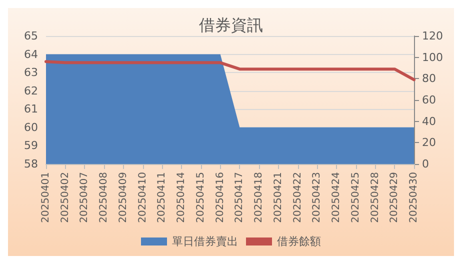 Image resolution: width=462 pixels, height=264 pixels. Describe the element at coordinates (182, 197) in the screenshot. I see `x-tick-label: 20250414` at that location.